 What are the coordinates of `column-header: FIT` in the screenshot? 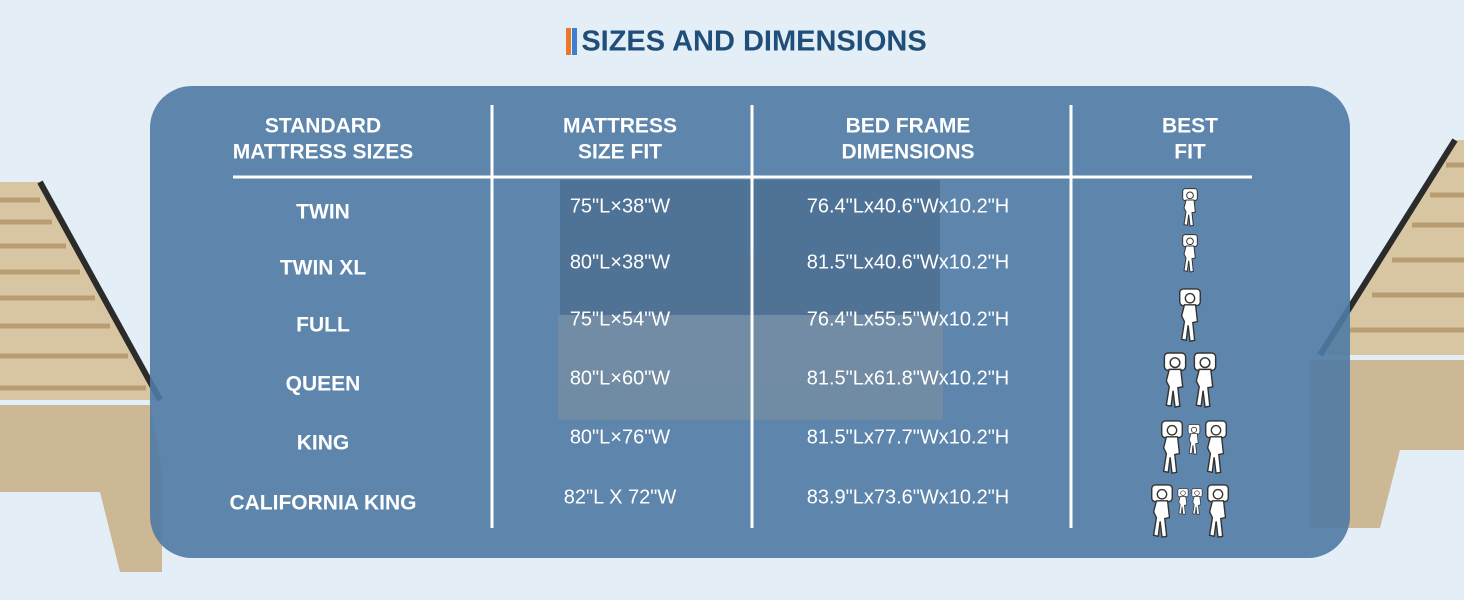 It's located at (1190, 152).